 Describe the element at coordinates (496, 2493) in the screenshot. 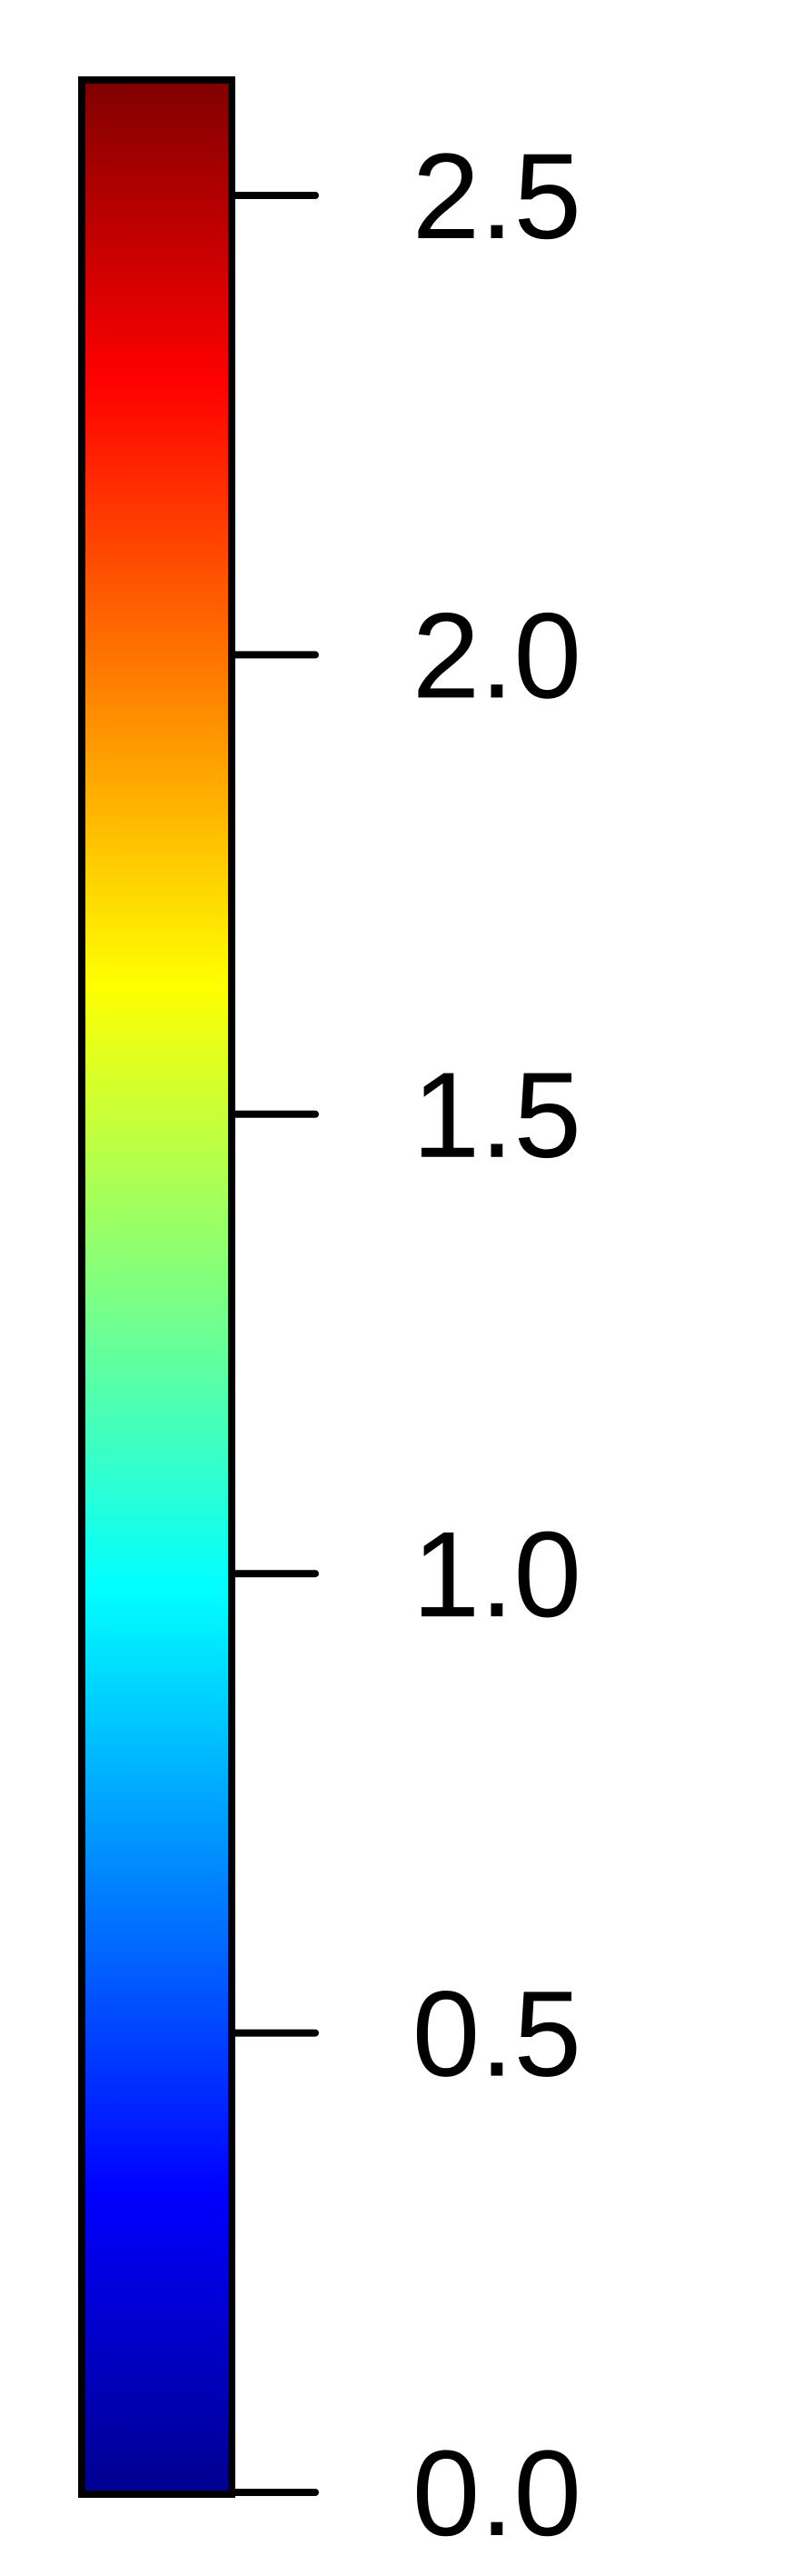

I see `tick-label: 0.0` at that location.